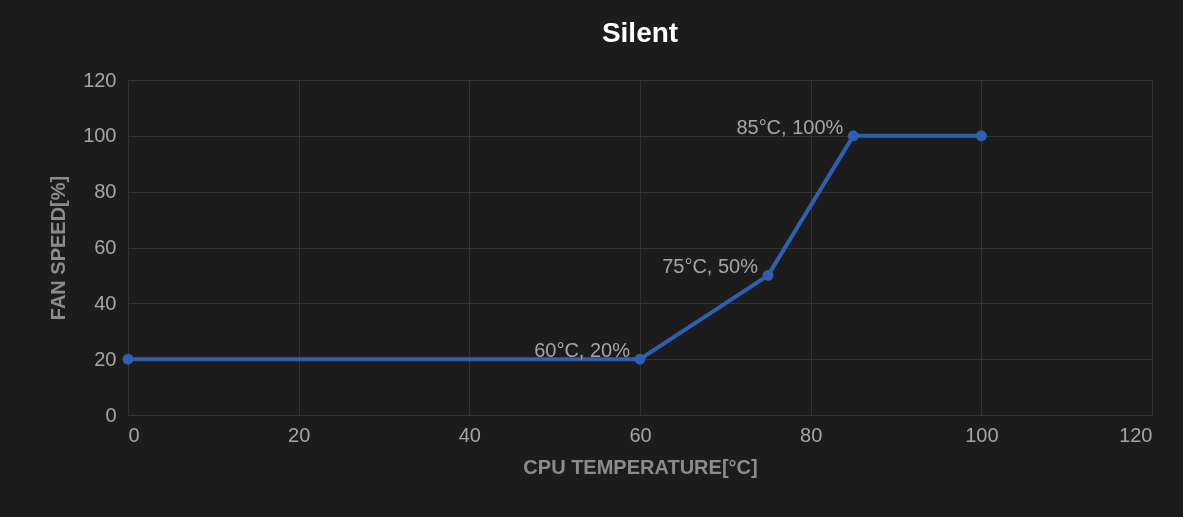 This screenshot has height=517, width=1183. I want to click on x-tick-label: 0, so click(134, 434).